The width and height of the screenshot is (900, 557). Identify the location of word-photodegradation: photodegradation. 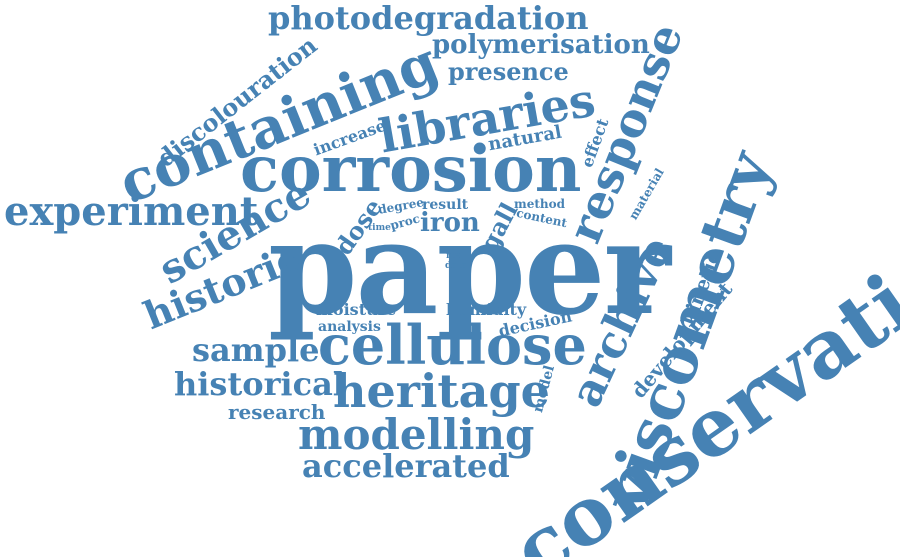
(428, 18).